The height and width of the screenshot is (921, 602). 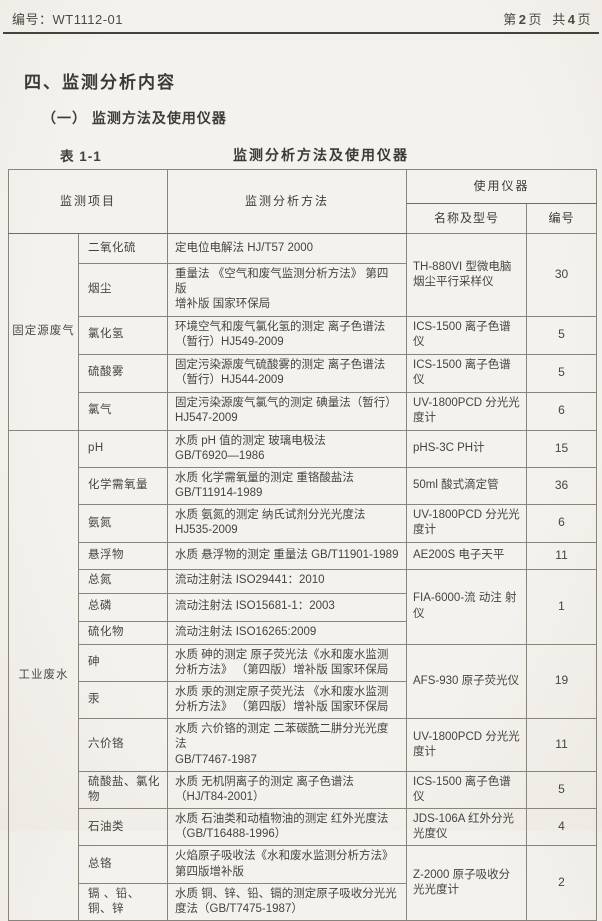 I want to click on method-cell: 重量法 《空气和废气监测分析方法》 第四版 增补版 国家环保局, so click(x=287, y=290).